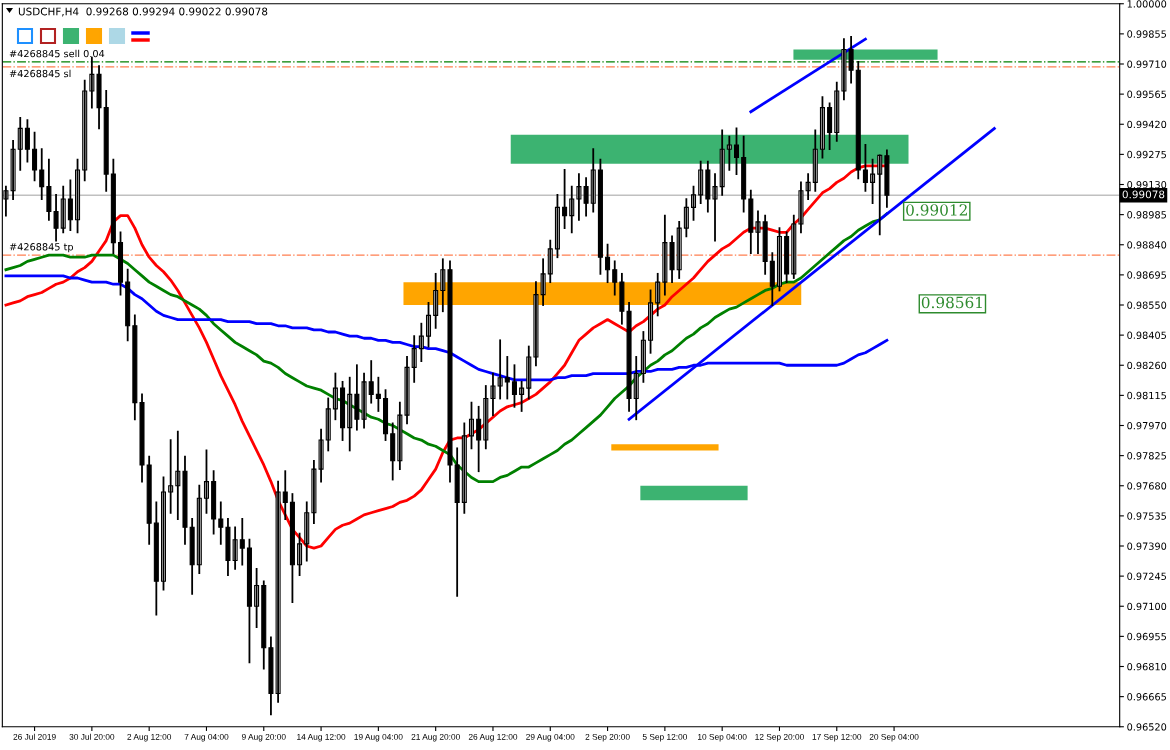 This screenshot has width=1170, height=750. What do you see at coordinates (1147, 4) in the screenshot?
I see `y-tick-label: 1.00000` at bounding box center [1147, 4].